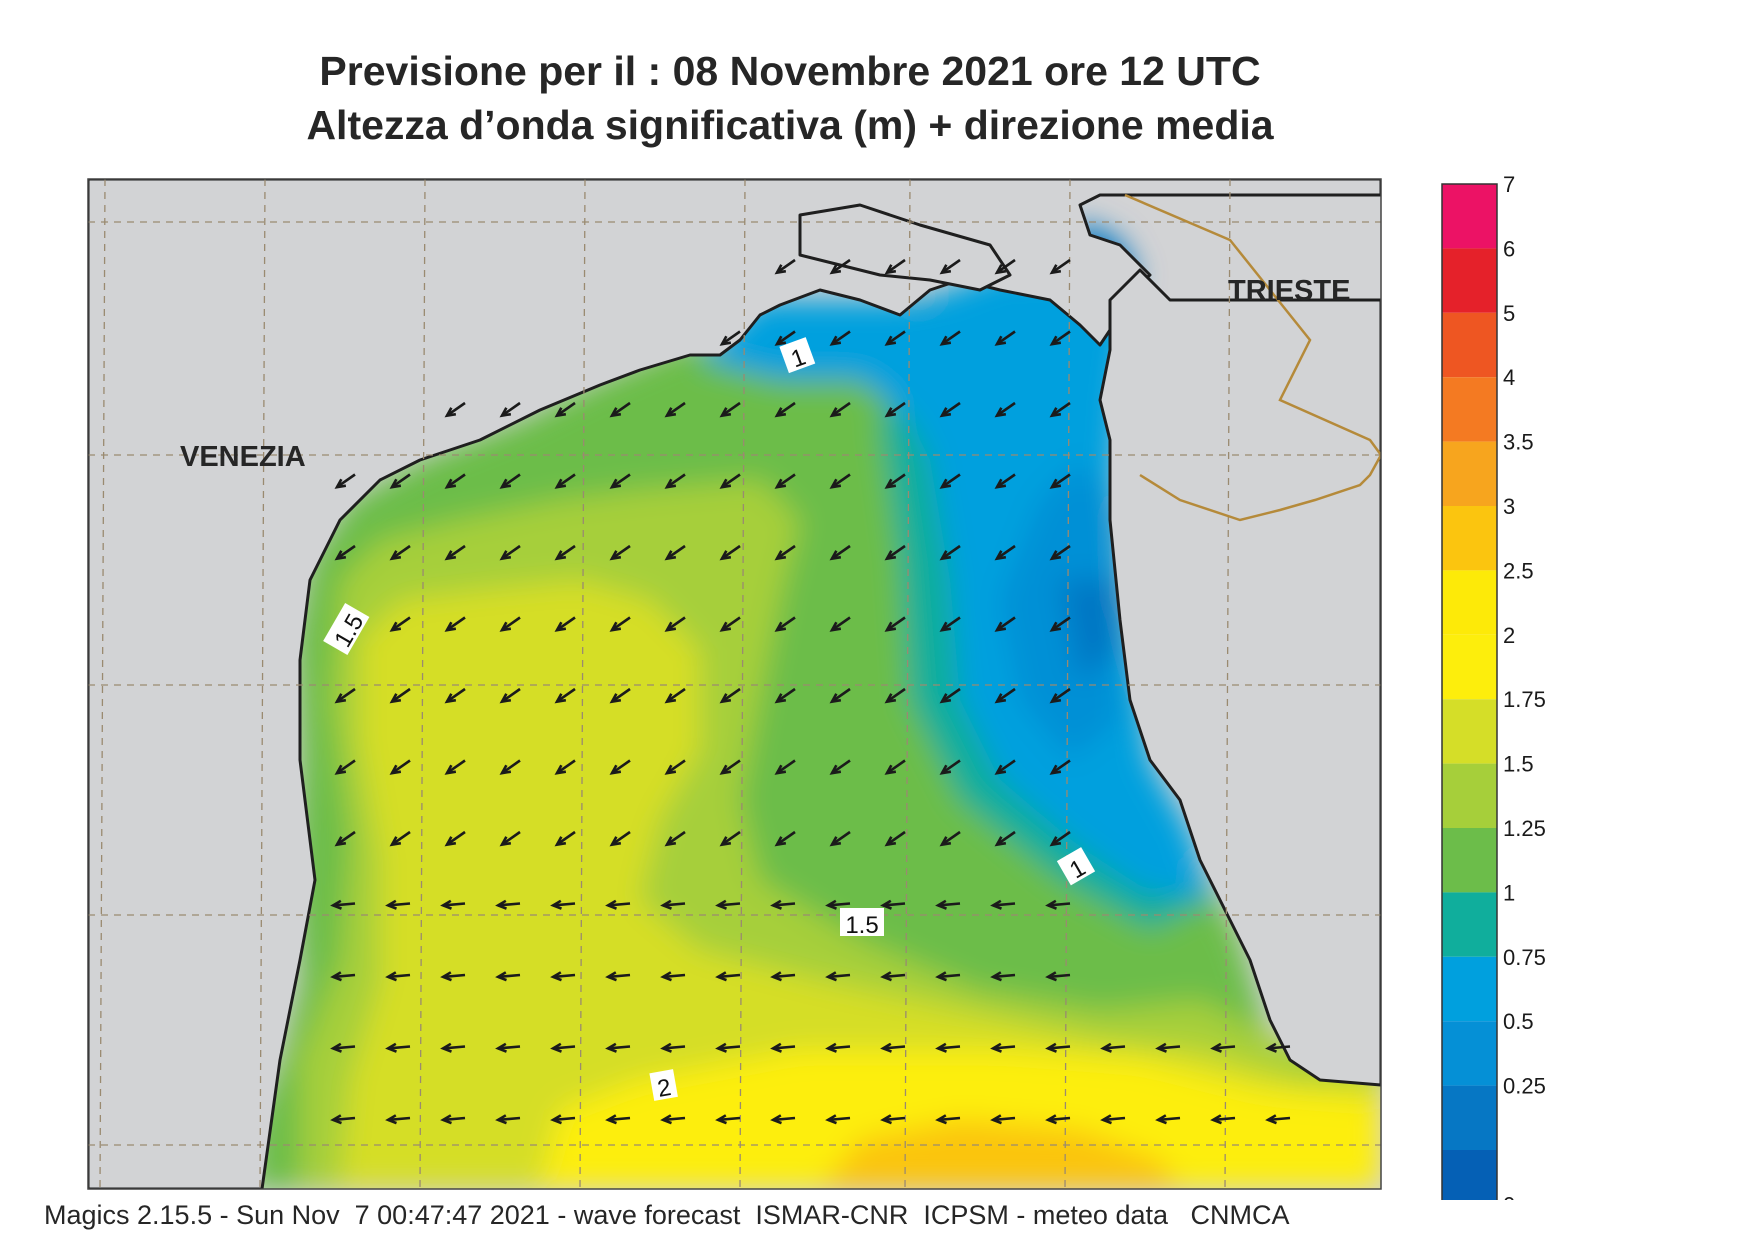 The width and height of the screenshot is (1755, 1242). What do you see at coordinates (1289, 291) in the screenshot?
I see `city-label-trieste: TRIESTE` at bounding box center [1289, 291].